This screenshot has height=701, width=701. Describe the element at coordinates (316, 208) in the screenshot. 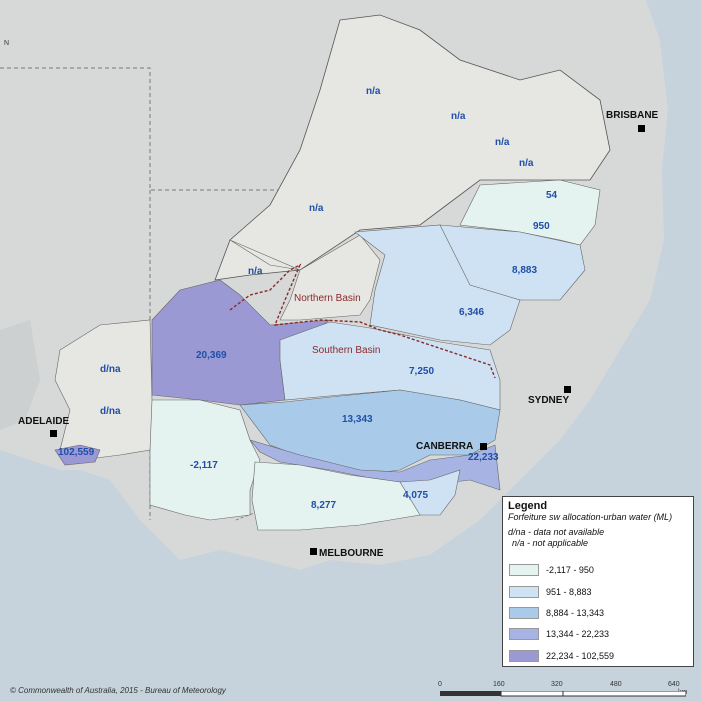

I see `value-na-5: n/a` at that location.